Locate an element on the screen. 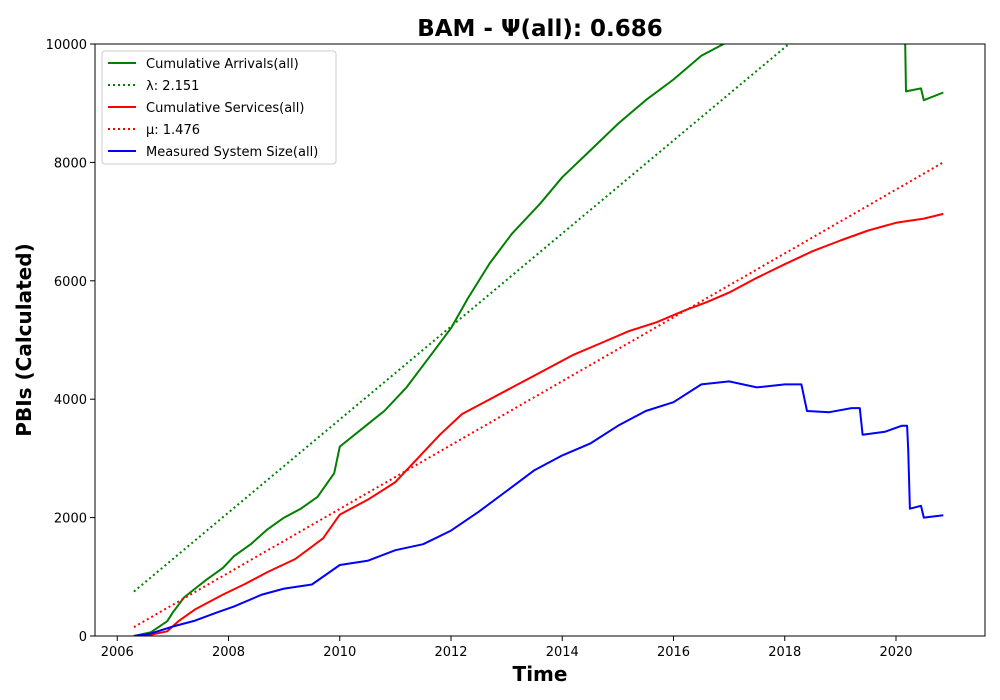  y-axis-label: PBIs (Calculated) is located at coordinates (24, 339).